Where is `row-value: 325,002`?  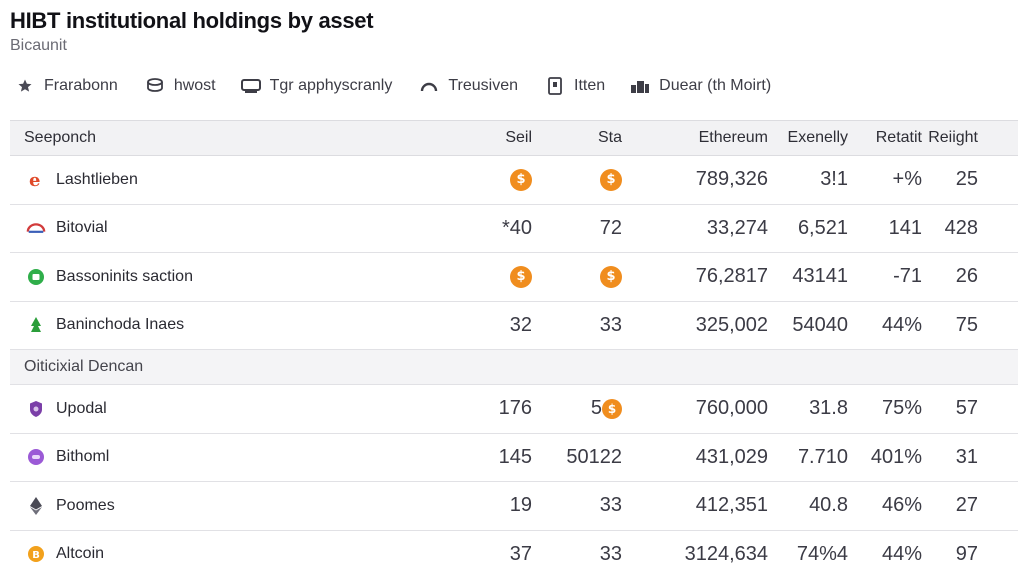 row-value: 325,002 is located at coordinates (731, 324).